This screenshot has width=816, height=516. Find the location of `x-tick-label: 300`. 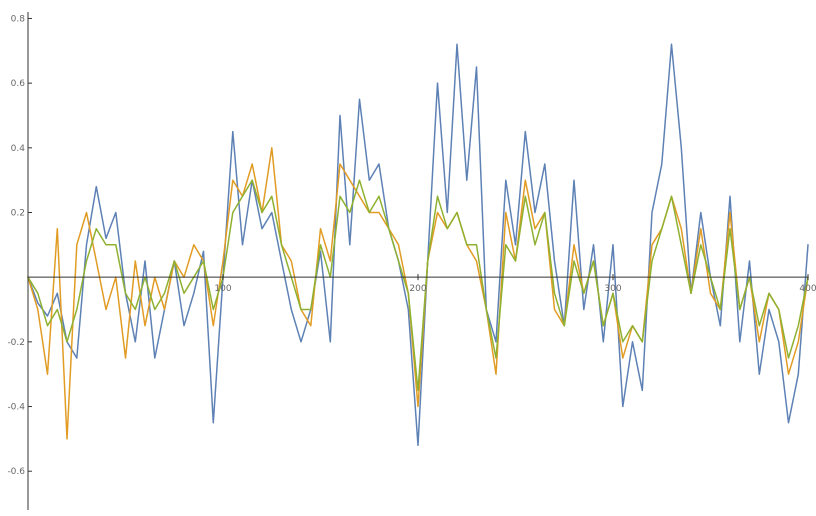

x-tick-label: 300 is located at coordinates (612, 289).